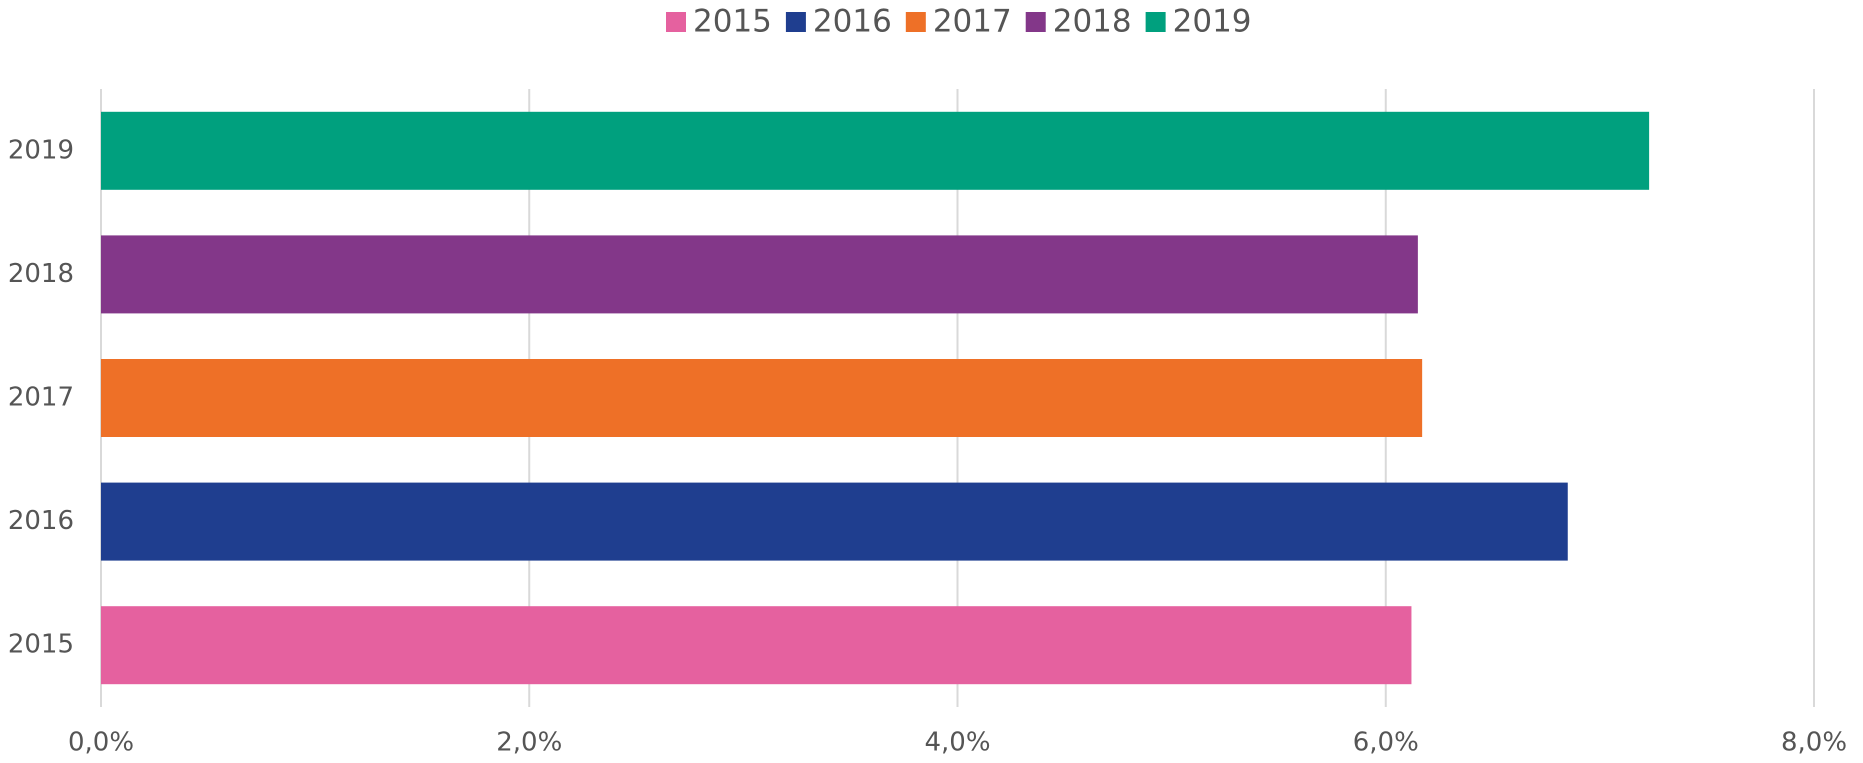  Describe the element at coordinates (1386, 743) in the screenshot. I see `x-tick-label: 6,0%` at that location.